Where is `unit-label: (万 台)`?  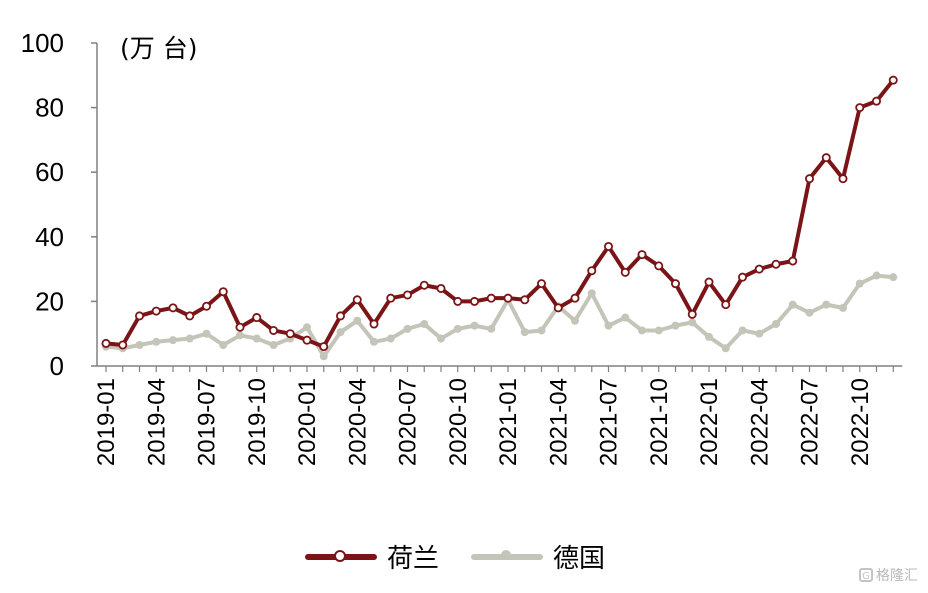 unit-label: (万 台) is located at coordinates (158, 48).